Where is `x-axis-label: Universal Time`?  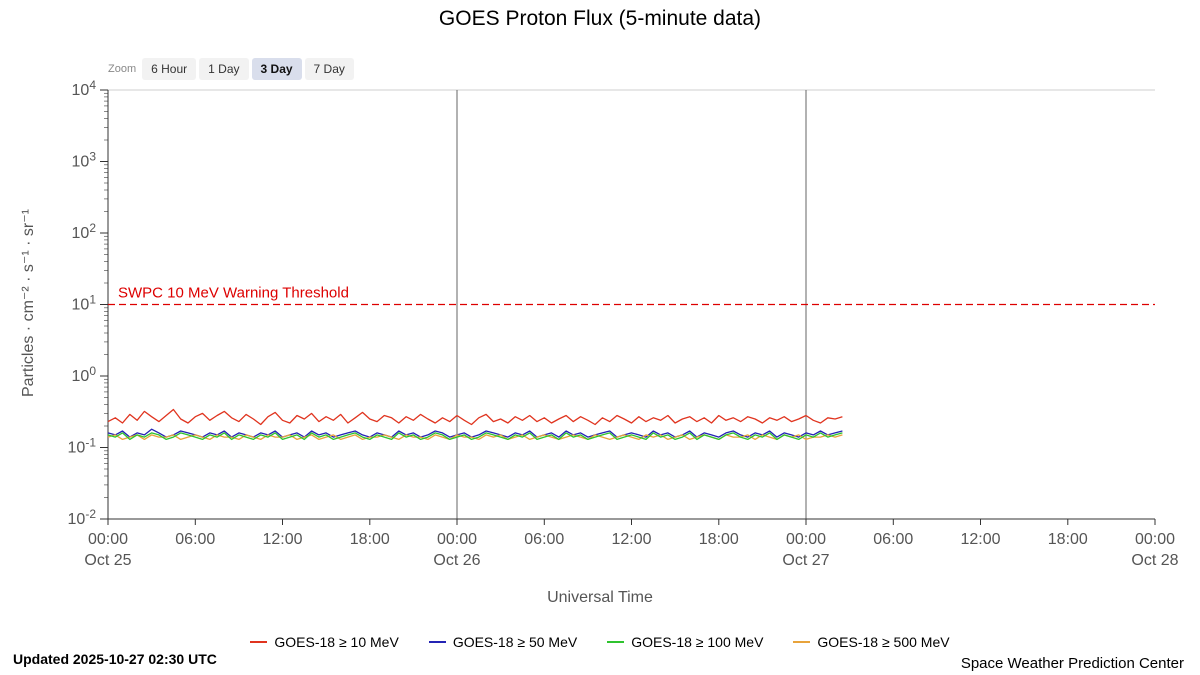 x-axis-label: Universal Time is located at coordinates (600, 597).